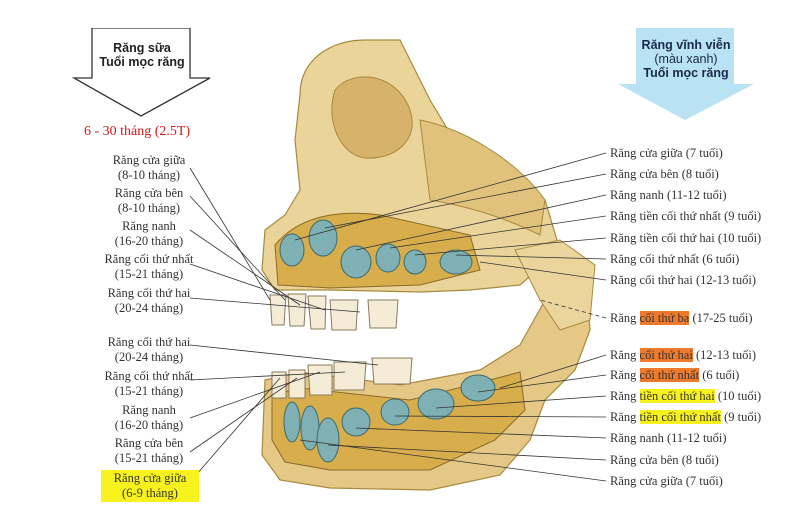 This screenshot has height=530, width=794. I want to click on right-label-upper-central-incisor: Răng cửa giữa (7 tuổi), so click(666, 153).